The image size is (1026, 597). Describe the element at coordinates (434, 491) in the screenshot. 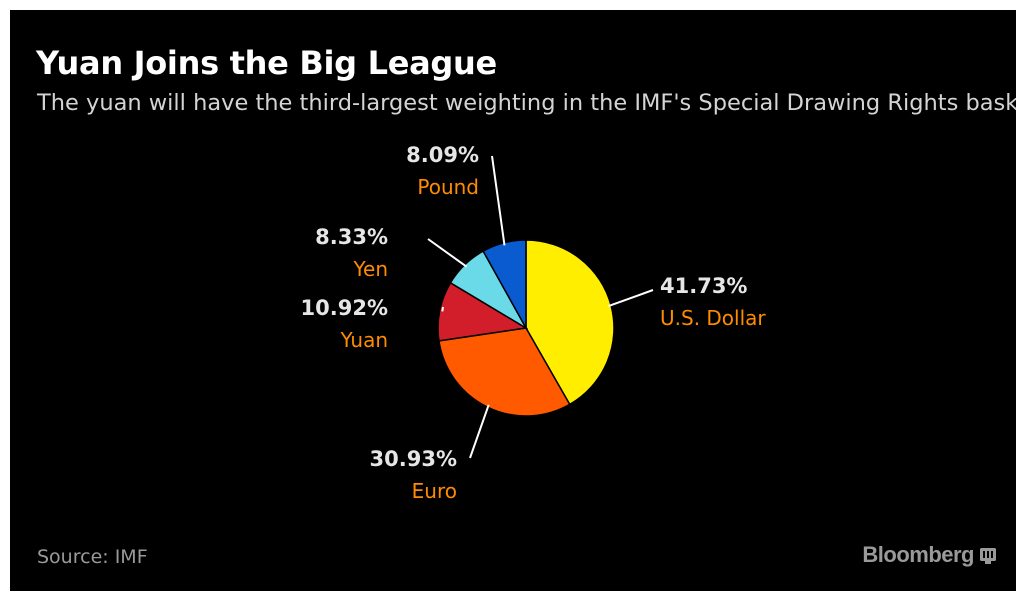

I see `category-label-euro: Euro` at that location.